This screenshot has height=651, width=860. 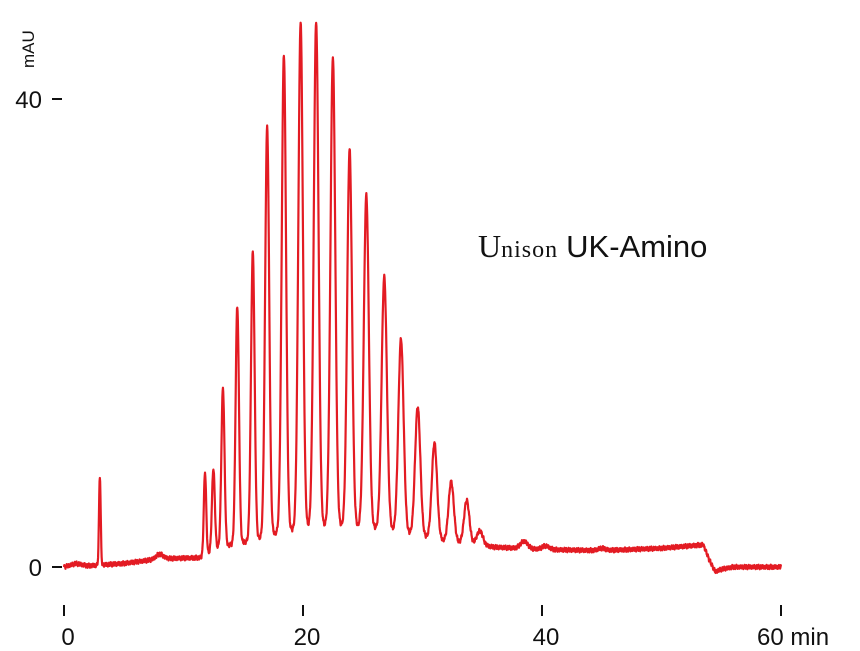 I want to click on y-tick-label: 0, so click(x=35, y=568).